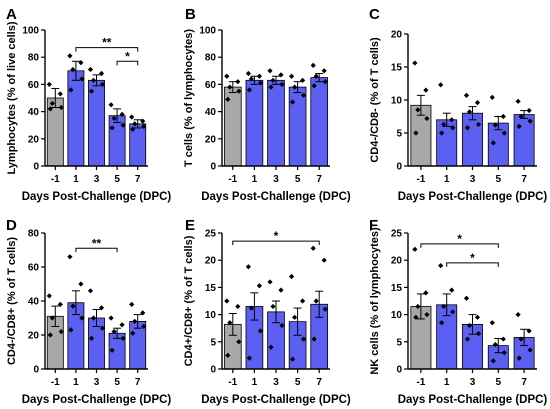 Image resolution: width=550 pixels, height=409 pixels. What do you see at coordinates (373, 225) in the screenshot?
I see `panel-letter: F` at bounding box center [373, 225].